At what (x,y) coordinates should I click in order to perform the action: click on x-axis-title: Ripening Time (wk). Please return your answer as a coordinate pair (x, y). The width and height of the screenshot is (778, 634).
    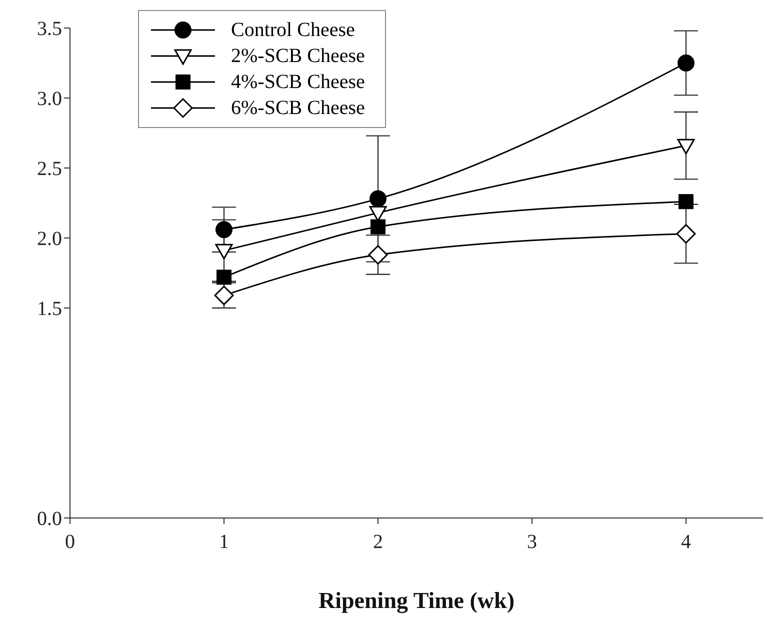
    Looking at the image, I should click on (416, 601).